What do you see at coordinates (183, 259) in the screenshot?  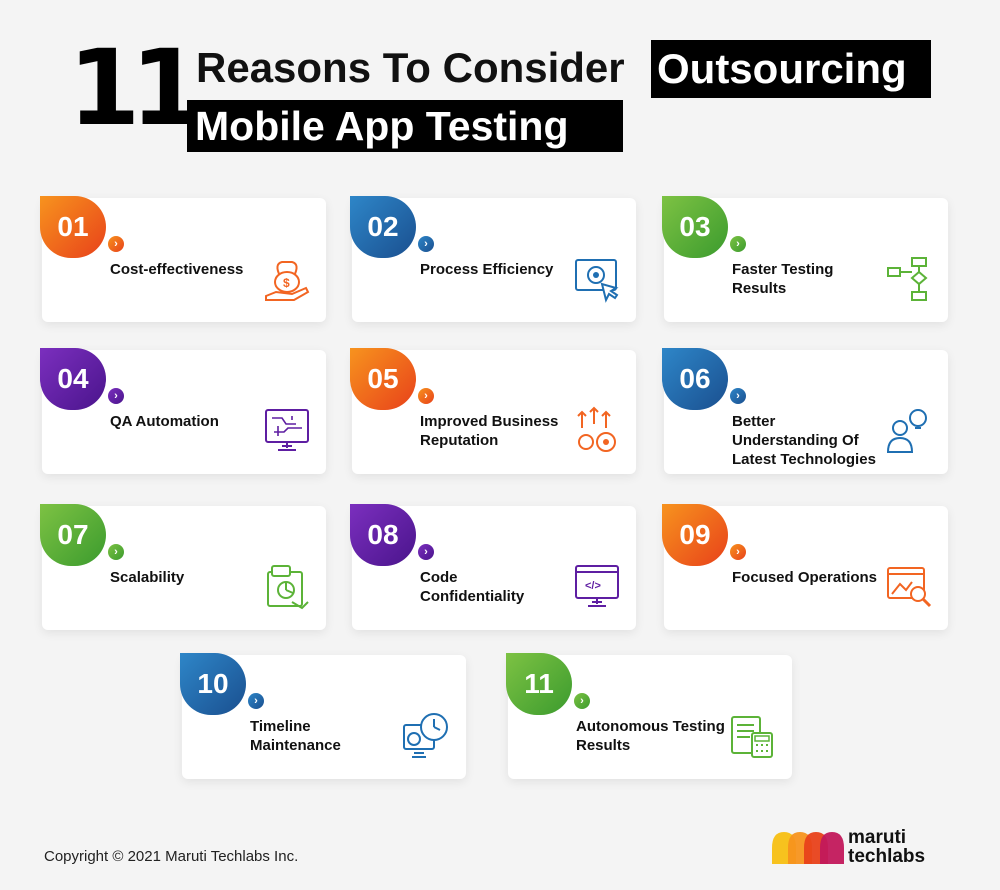 I see `reason-card-01: 01 › Cost-effectiveness $` at bounding box center [183, 259].